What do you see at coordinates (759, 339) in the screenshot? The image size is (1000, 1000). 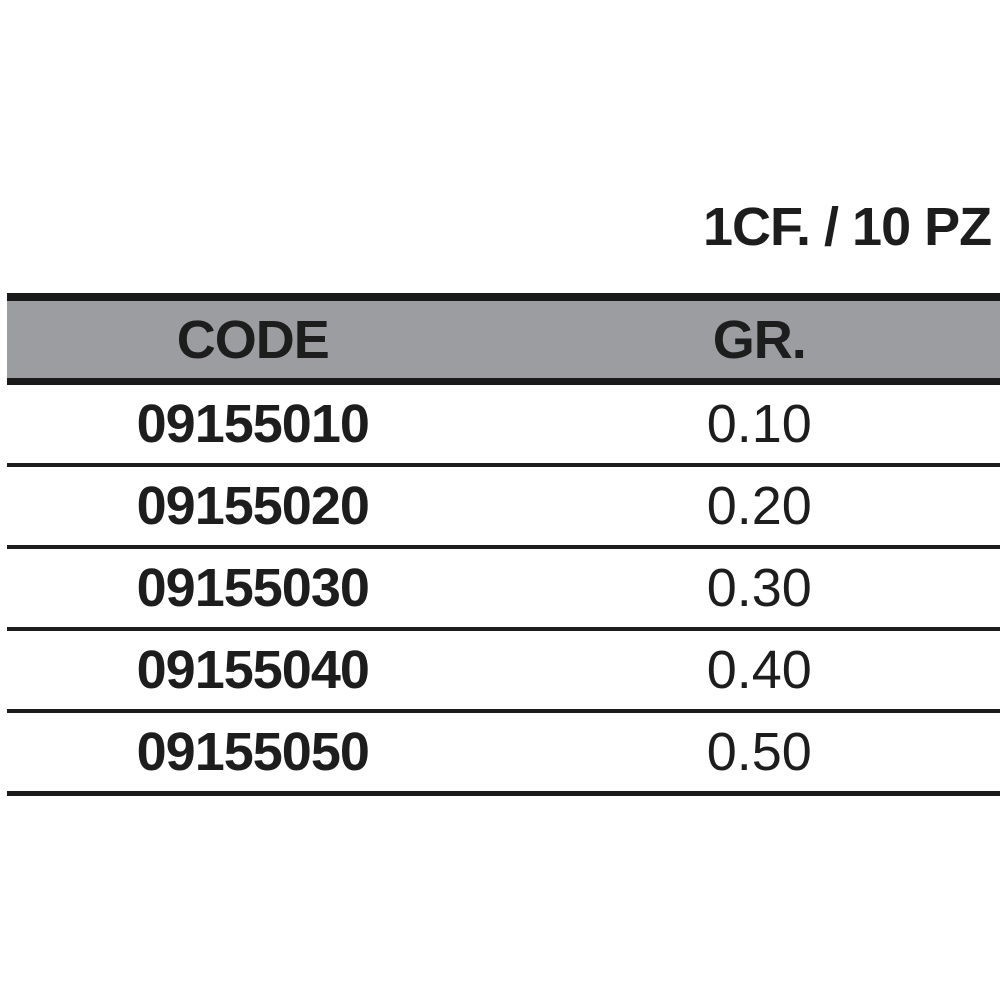 I see `column-header-gr: GR.` at bounding box center [759, 339].